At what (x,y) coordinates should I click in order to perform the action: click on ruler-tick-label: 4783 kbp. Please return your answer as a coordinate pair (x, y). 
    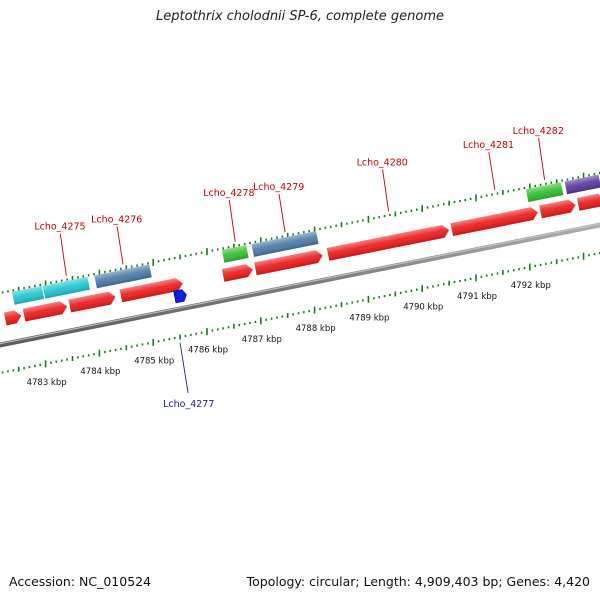
    Looking at the image, I should click on (47, 383).